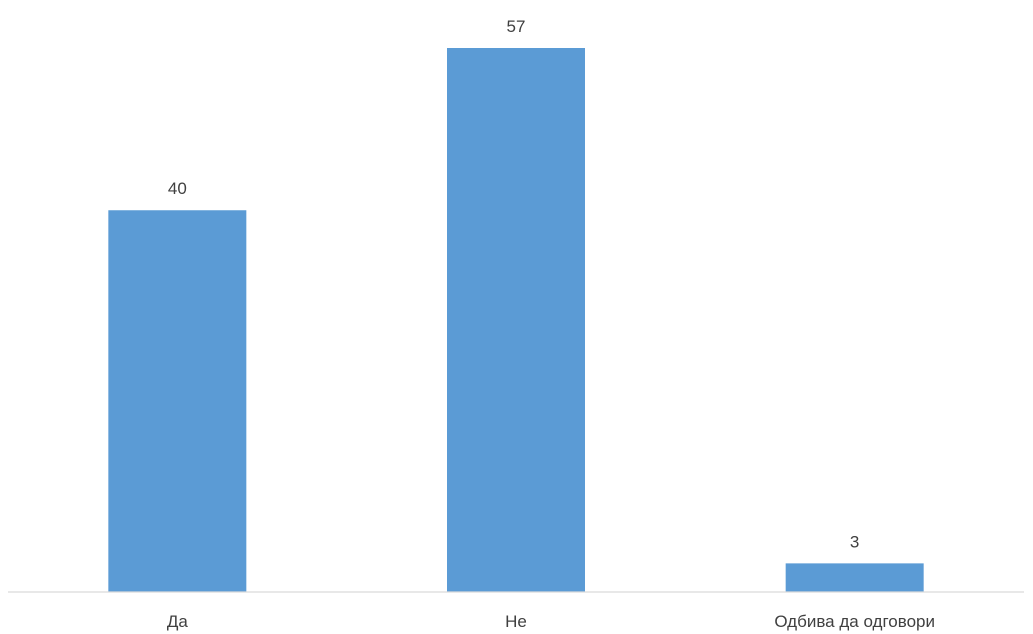  What do you see at coordinates (516, 26) in the screenshot?
I see `data-label-2: 57` at bounding box center [516, 26].